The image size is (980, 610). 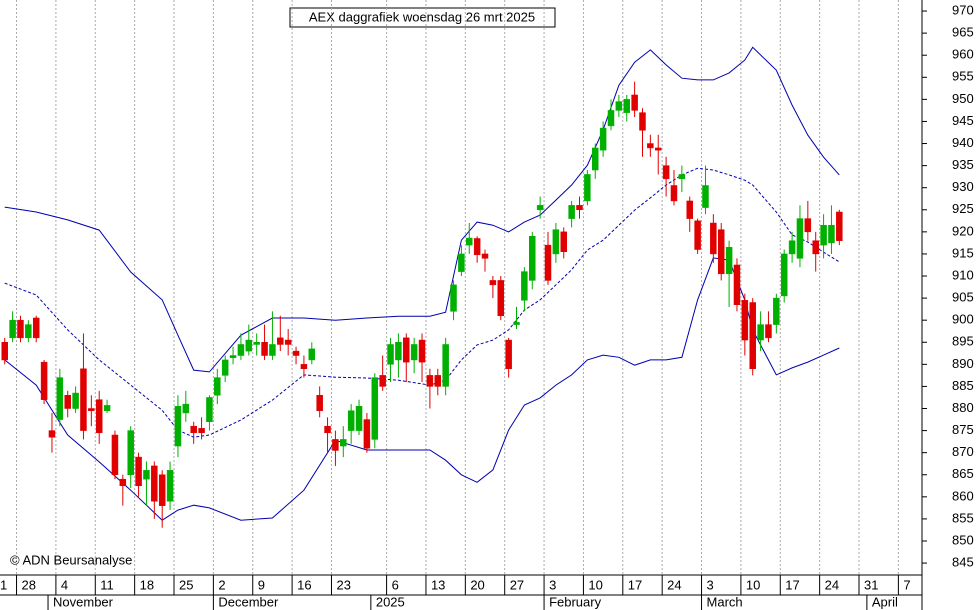 What do you see at coordinates (83, 601) in the screenshot?
I see `month-label: November` at bounding box center [83, 601].